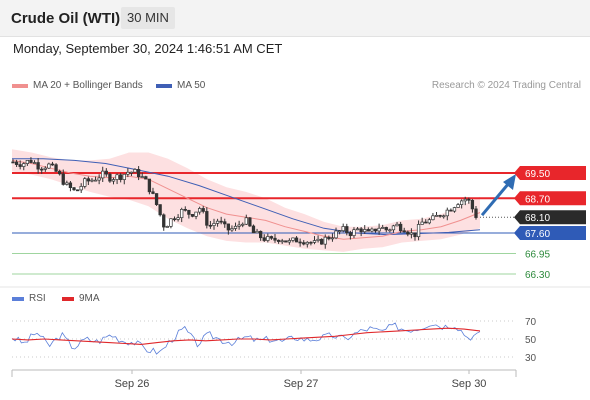 Image resolution: width=590 pixels, height=400 pixels. Describe the element at coordinates (148, 18) in the screenshot. I see `timeframe-badge: 30 MIN` at that location.